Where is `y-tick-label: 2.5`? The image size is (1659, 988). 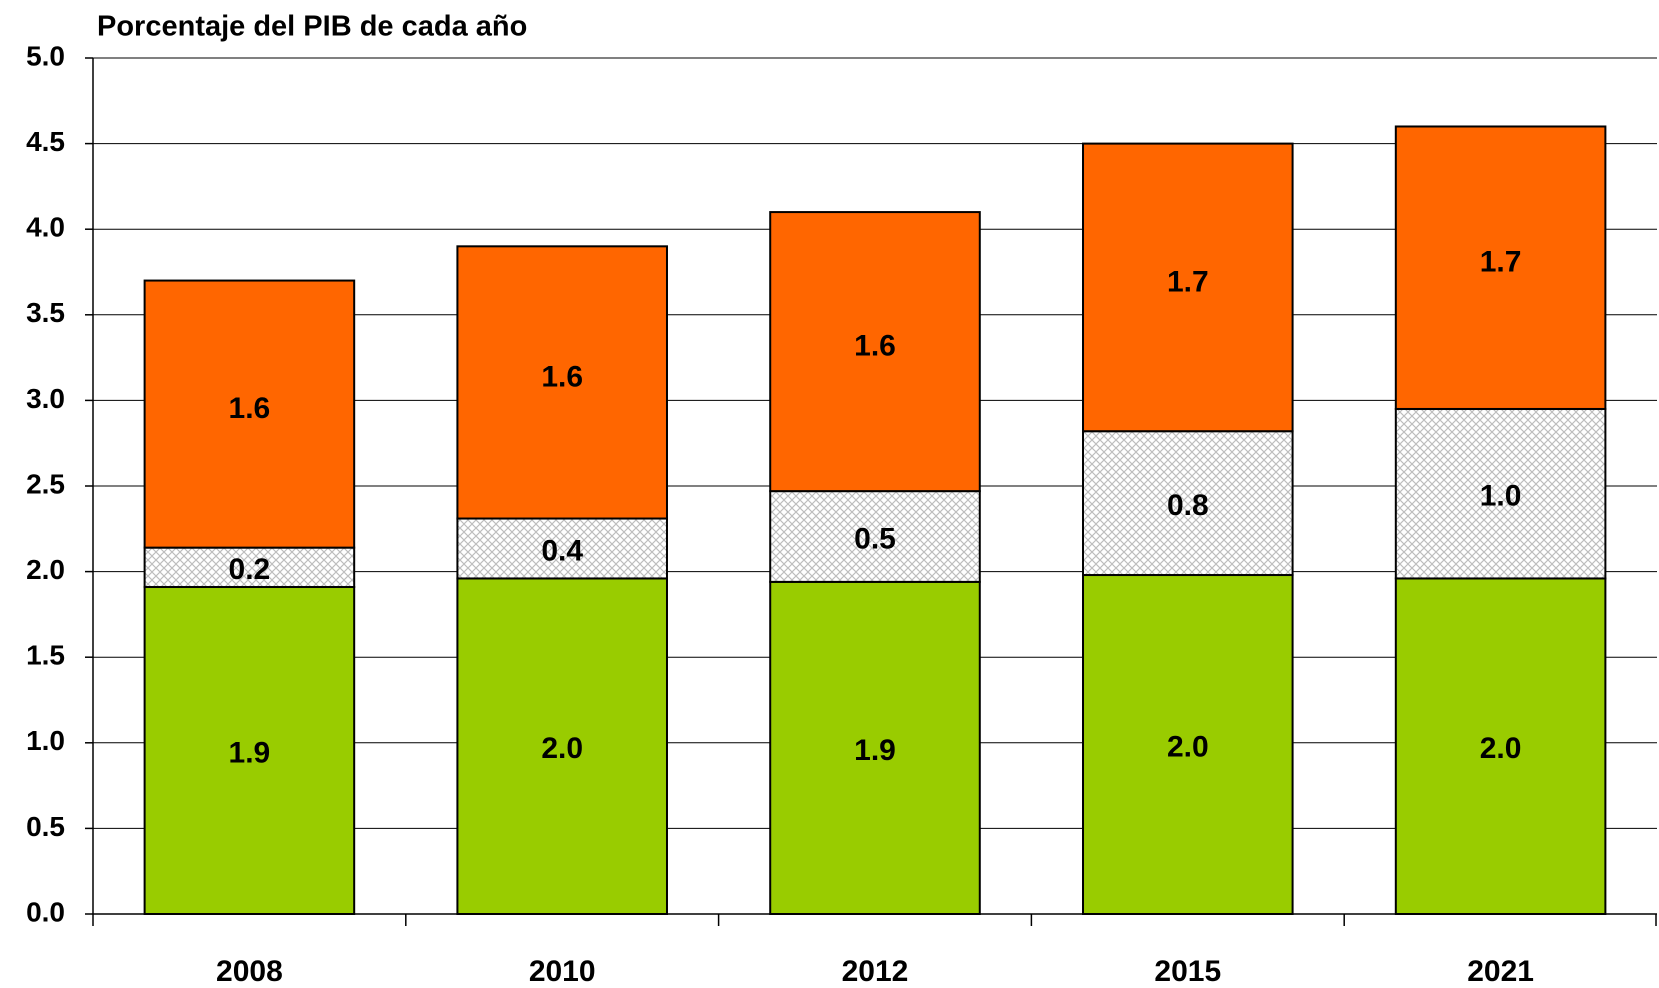 y-tick-label: 2.5 is located at coordinates (45, 483).